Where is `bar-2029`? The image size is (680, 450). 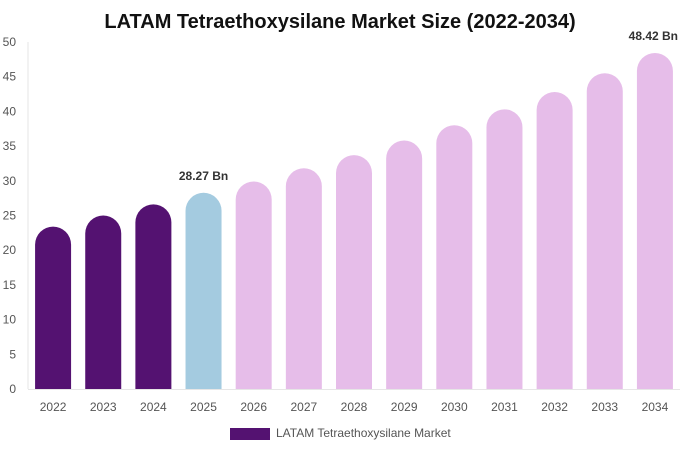 bar-2029 is located at coordinates (404, 264).